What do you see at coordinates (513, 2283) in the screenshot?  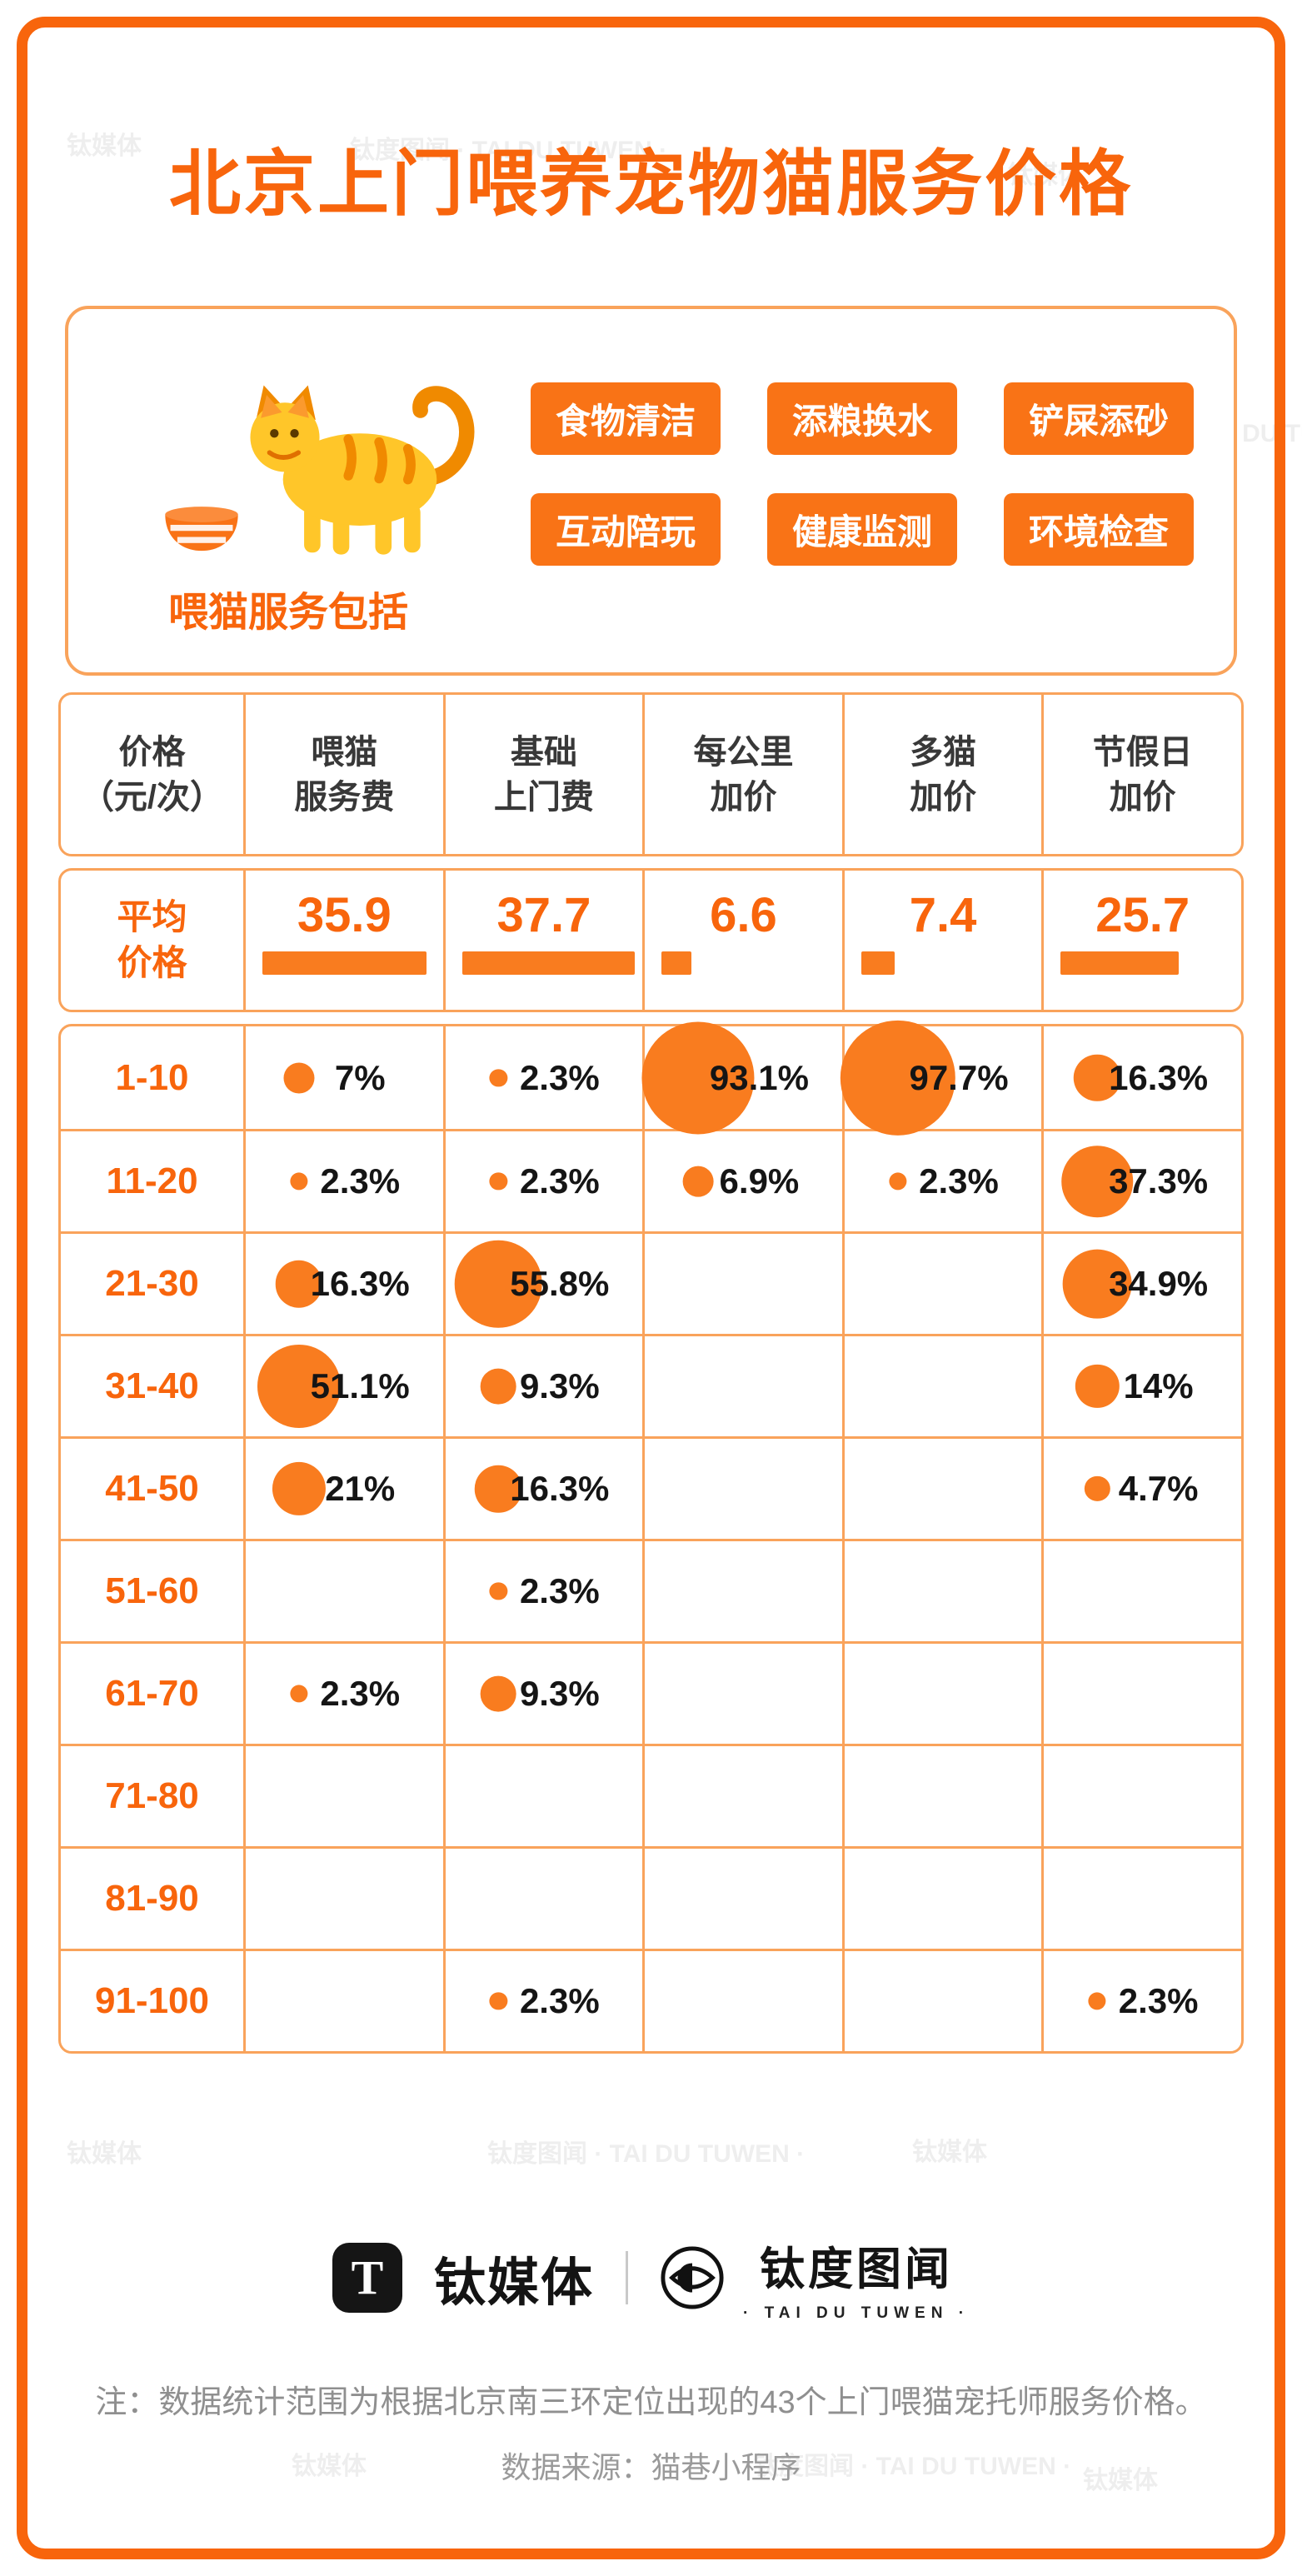 I see `timedia-brand-name: 钛媒体` at bounding box center [513, 2283].